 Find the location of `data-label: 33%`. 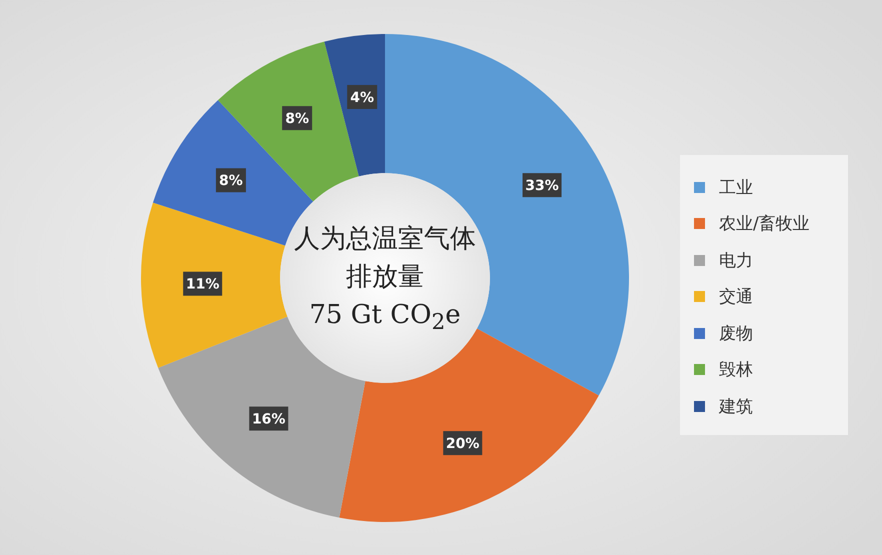

data-label: 33% is located at coordinates (542, 186).